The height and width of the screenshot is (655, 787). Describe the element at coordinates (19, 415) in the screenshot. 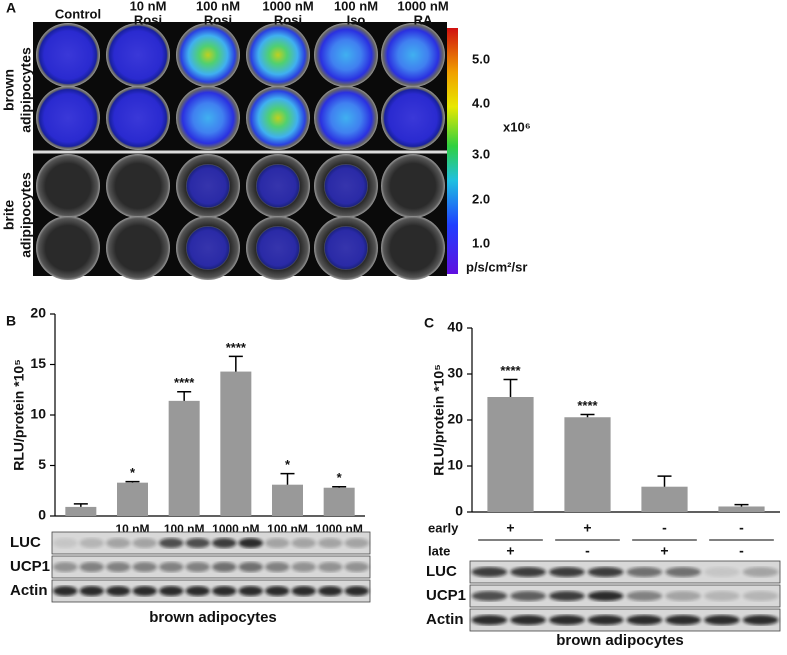

I see `y-axis-label: RLU/protein *10⁵` at that location.